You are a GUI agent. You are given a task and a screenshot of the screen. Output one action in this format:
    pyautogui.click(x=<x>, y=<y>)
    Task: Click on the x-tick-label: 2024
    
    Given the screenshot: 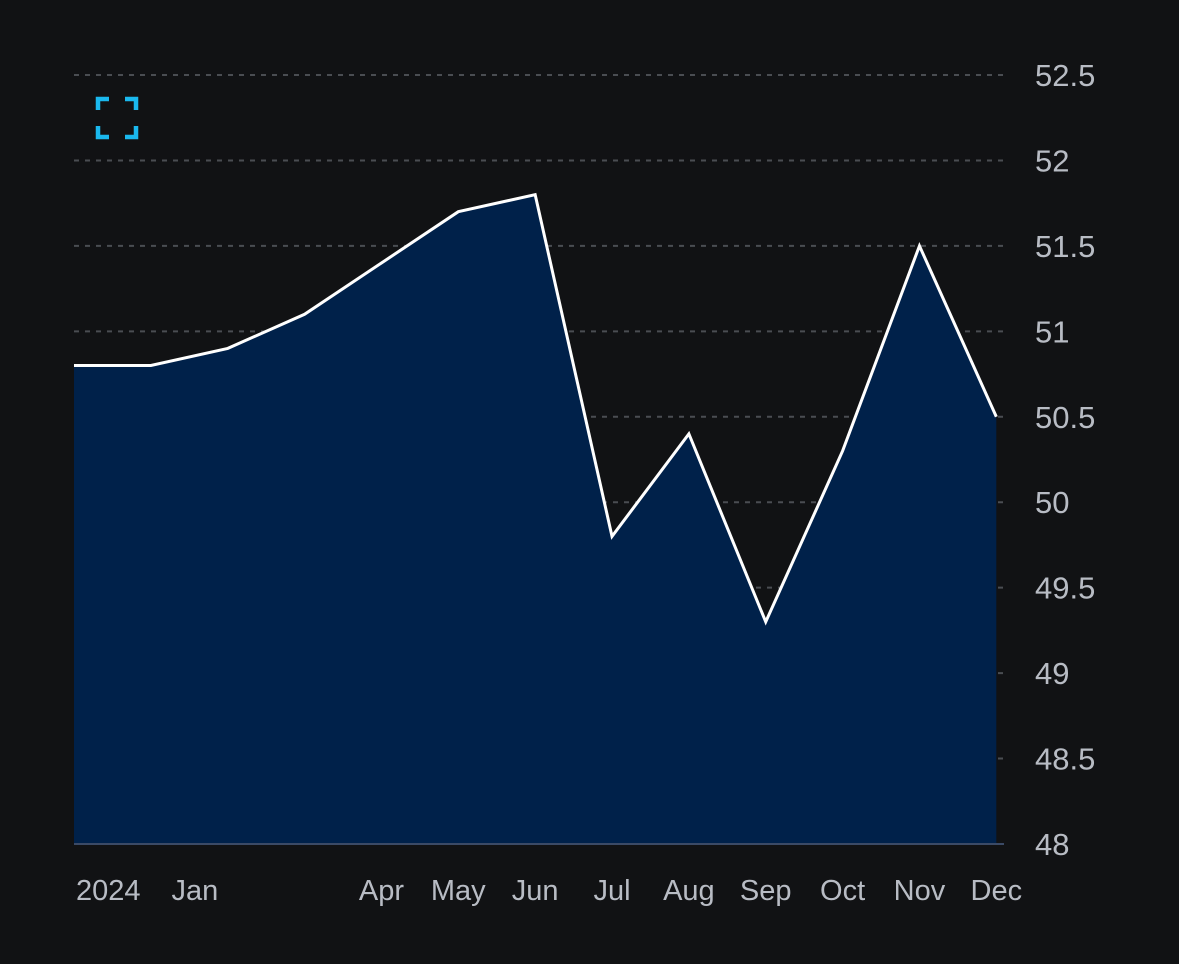 What is the action you would take?
    pyautogui.click(x=108, y=891)
    